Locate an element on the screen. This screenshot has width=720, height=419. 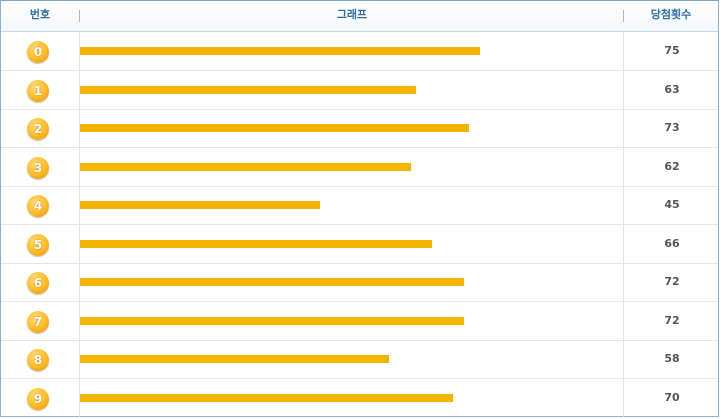
count-value: 73 is located at coordinates (672, 127).